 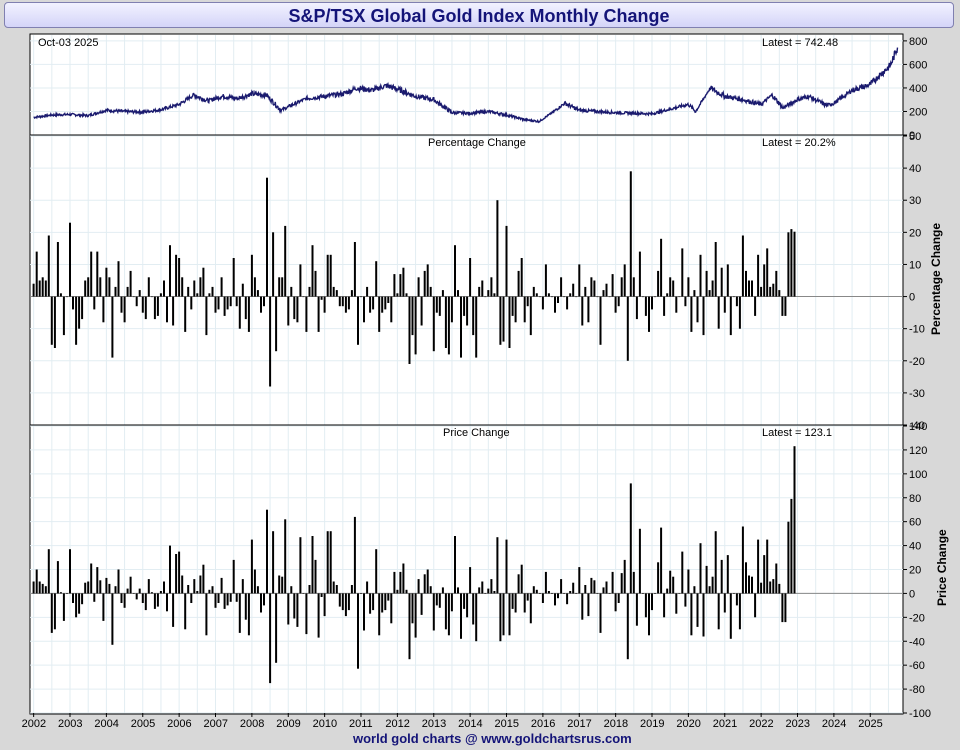 I want to click on y-tick-label: 100, so click(x=918, y=475).